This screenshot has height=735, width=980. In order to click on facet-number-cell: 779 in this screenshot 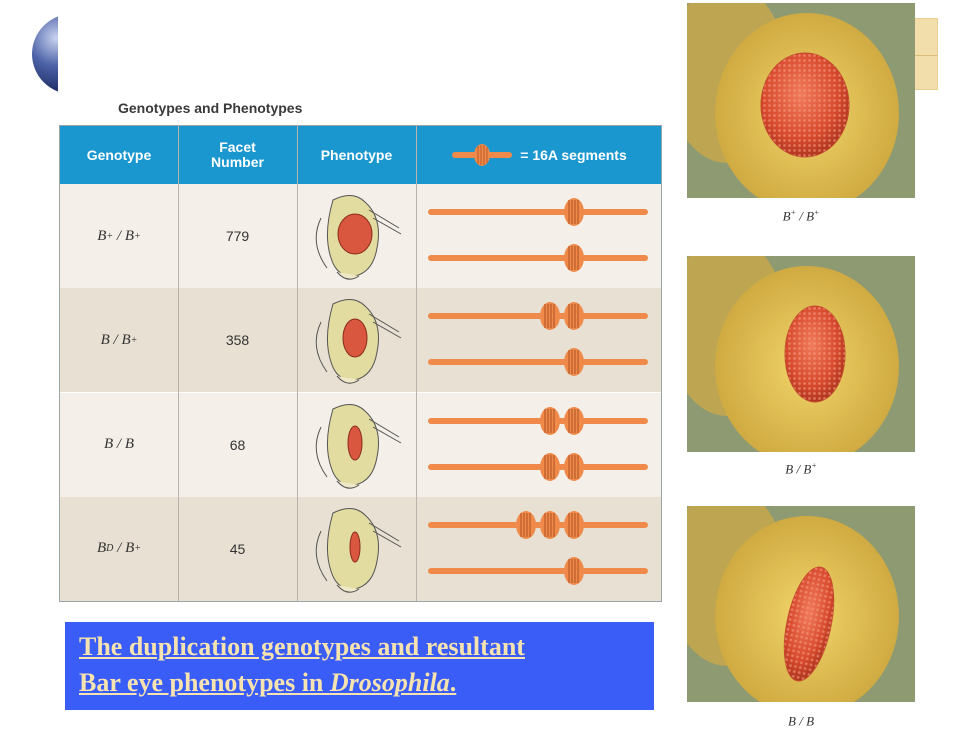, I will do `click(237, 236)`.